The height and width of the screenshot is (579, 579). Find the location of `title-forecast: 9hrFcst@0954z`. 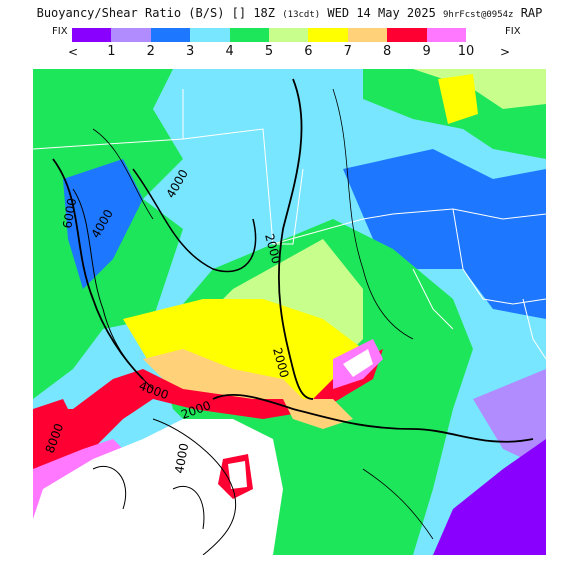

title-forecast: 9hrFcst@0954z is located at coordinates (478, 15).